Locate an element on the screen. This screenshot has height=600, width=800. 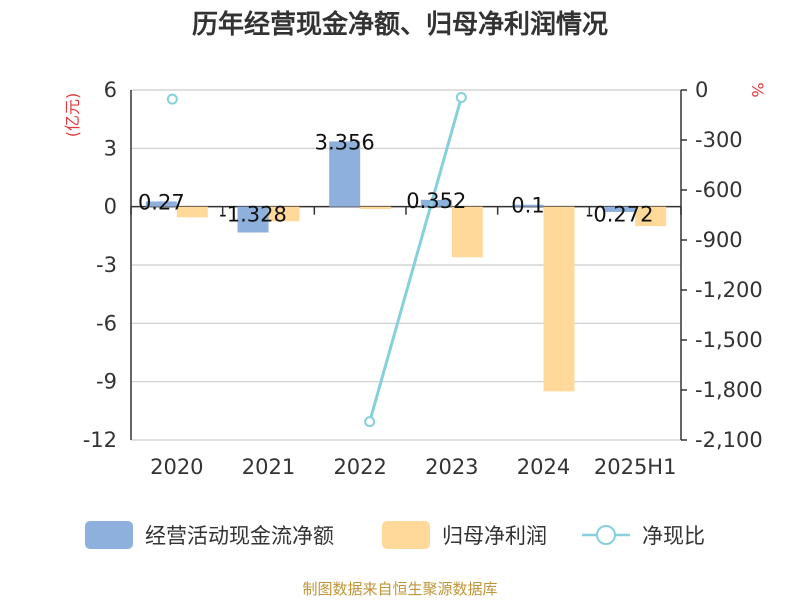
source-footer: 制图数据来自恒生聚源数据库 is located at coordinates (399, 589).